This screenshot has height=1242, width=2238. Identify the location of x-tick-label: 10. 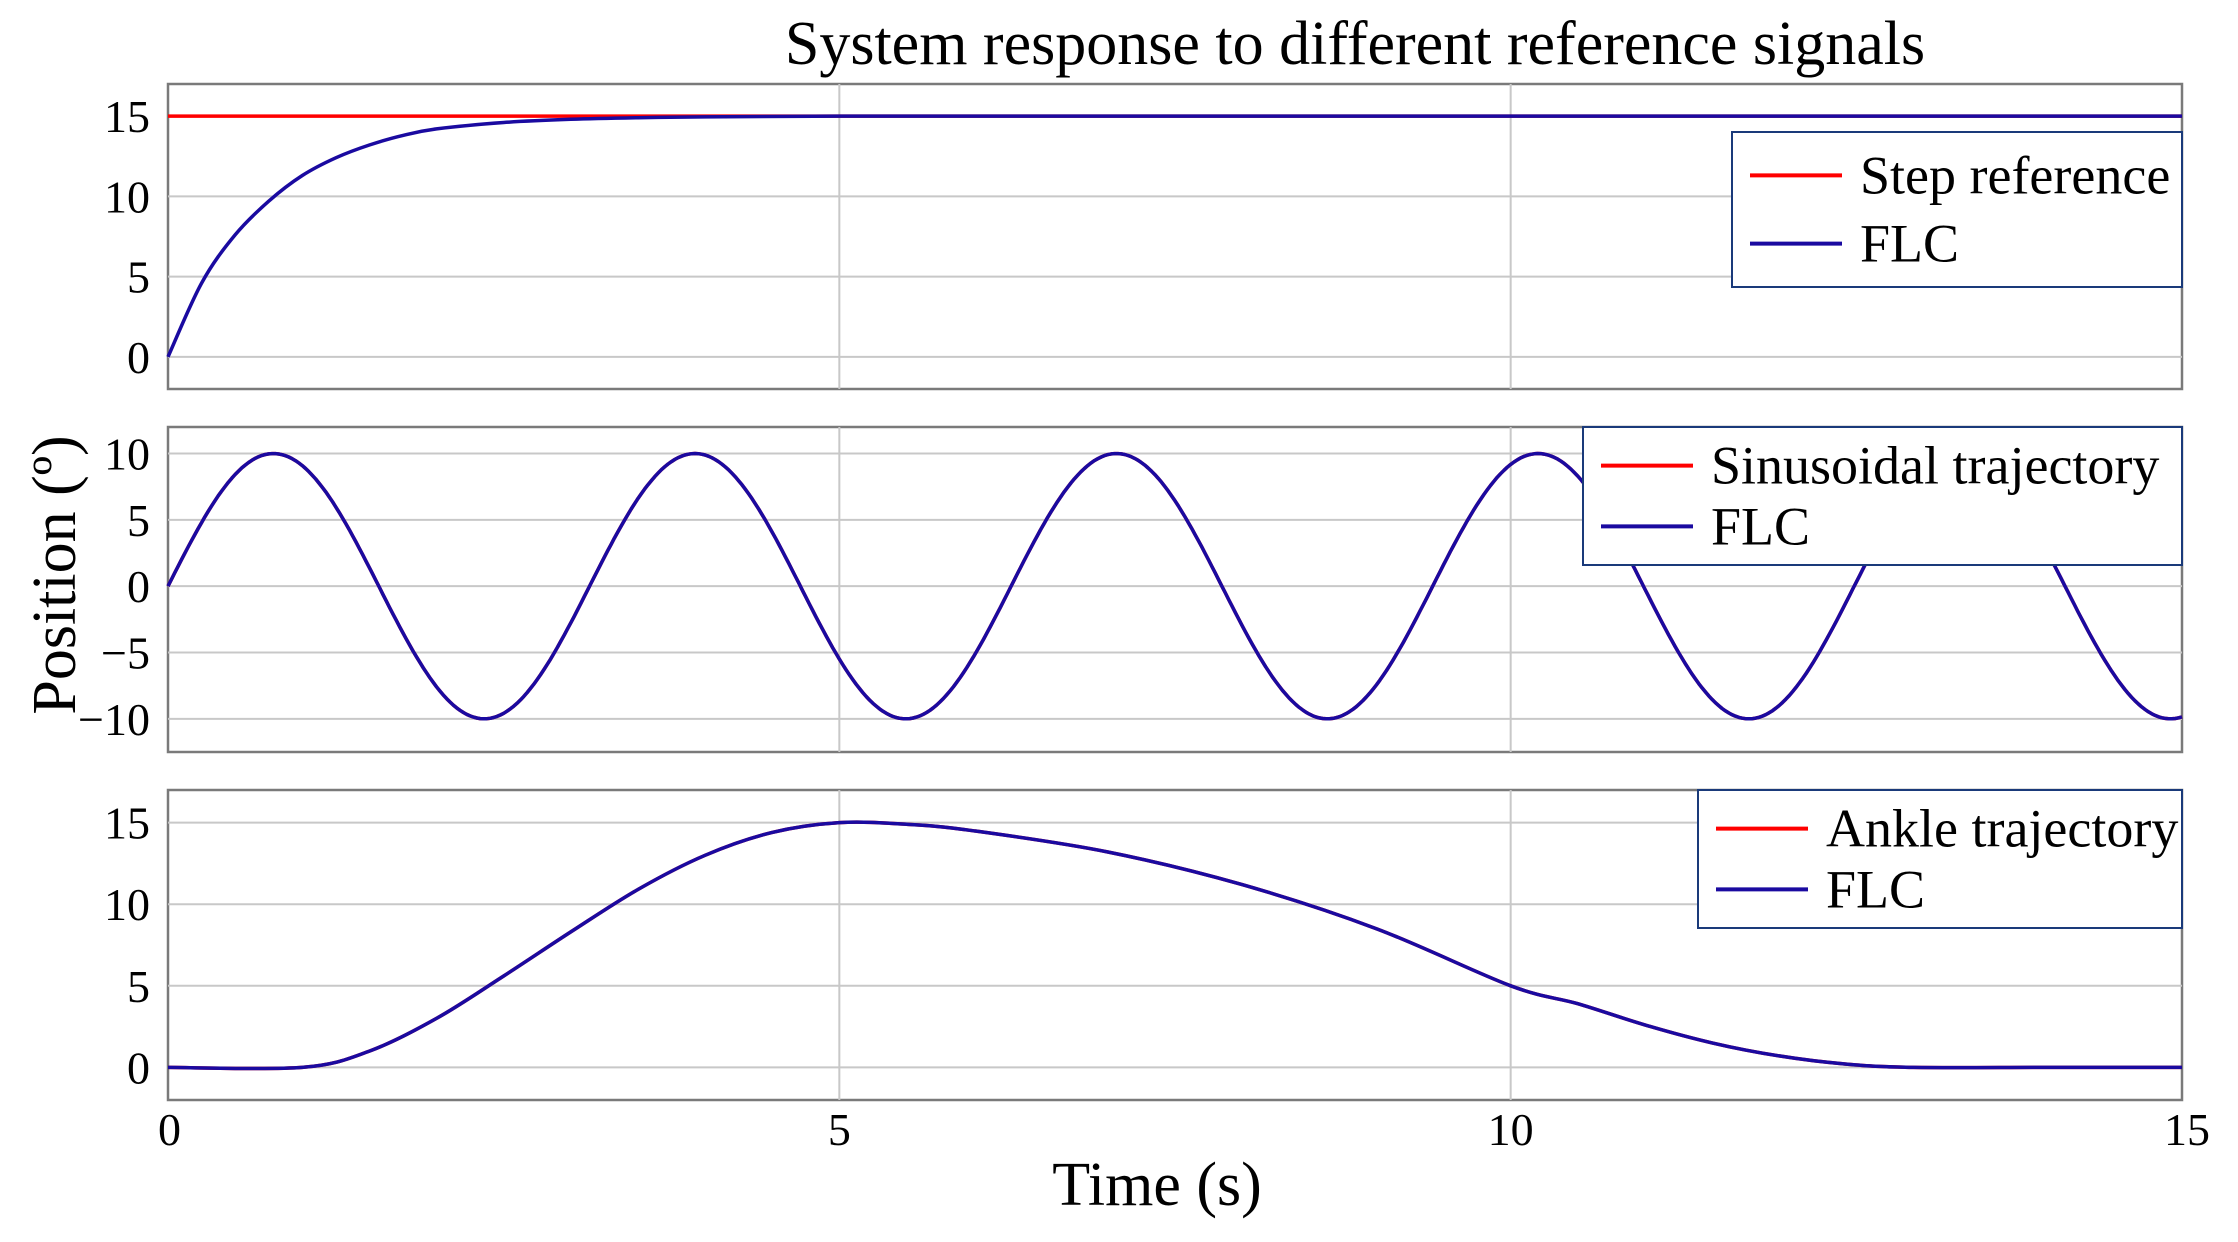
(1511, 1129).